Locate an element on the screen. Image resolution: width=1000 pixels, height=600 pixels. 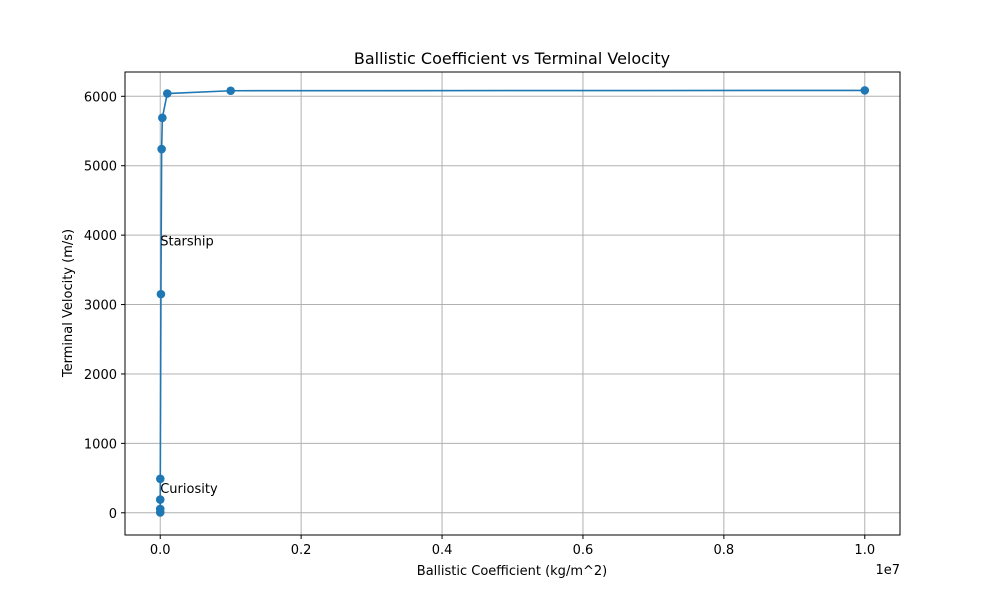
y-tick-label: 6000 is located at coordinates (100, 97).